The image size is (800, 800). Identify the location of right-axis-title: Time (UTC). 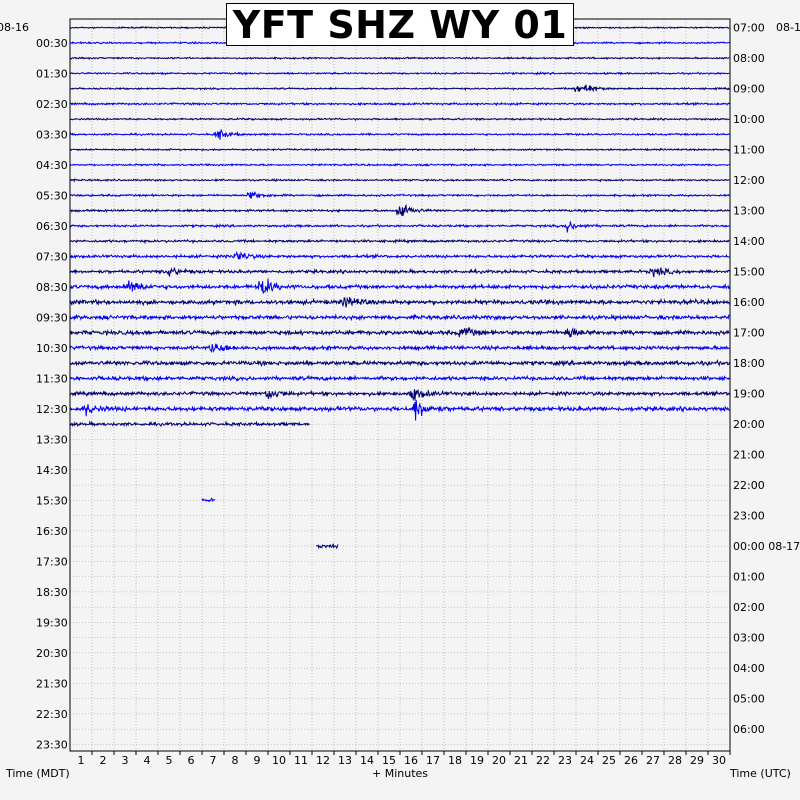
(760, 773).